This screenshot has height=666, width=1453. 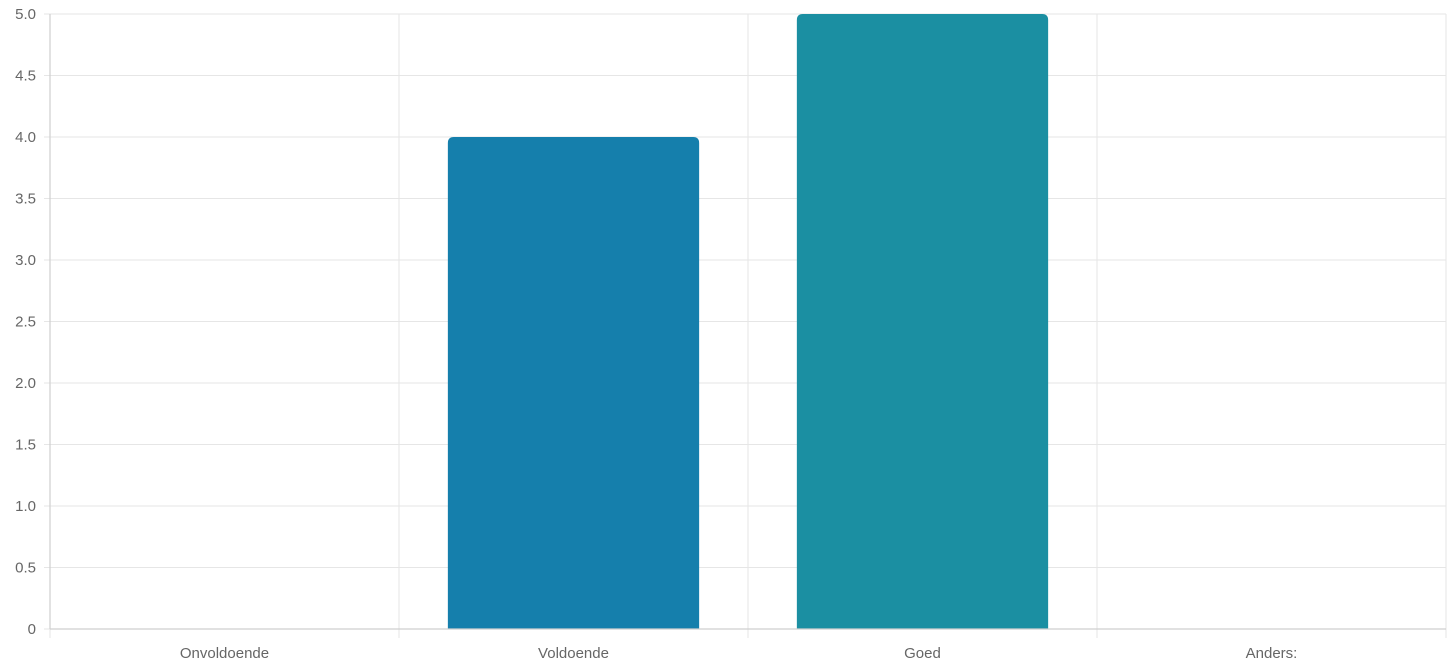 I want to click on y-tick-label: 0, so click(x=32, y=629).